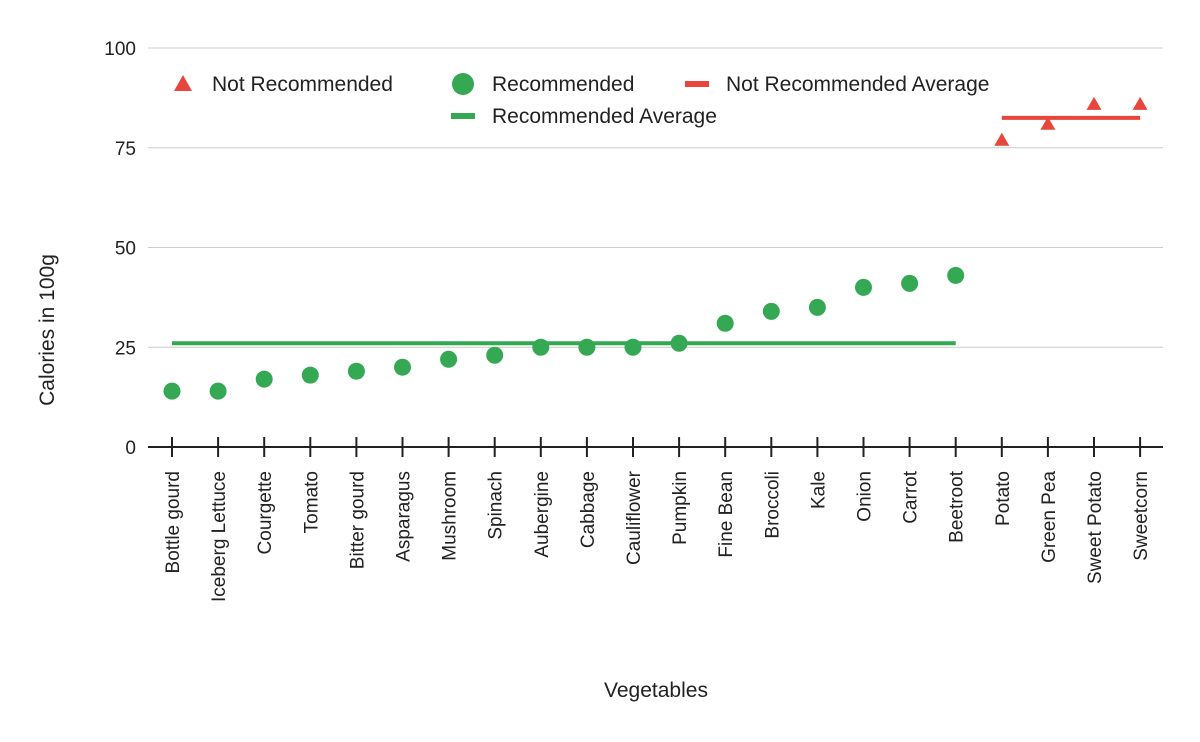  Describe the element at coordinates (697, 84) in the screenshot. I see `legend-marker-not-recommended-average` at that location.